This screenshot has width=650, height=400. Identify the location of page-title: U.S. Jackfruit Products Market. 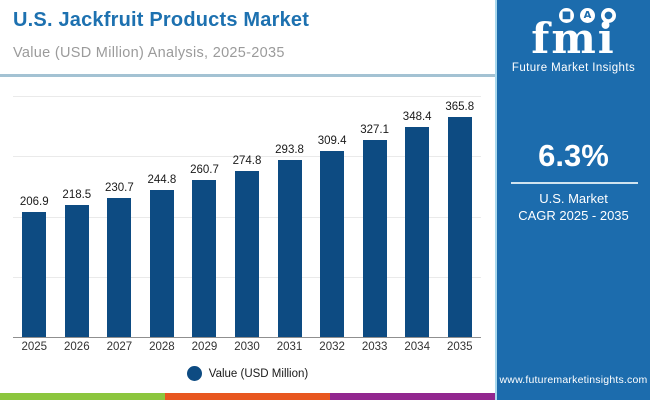
(161, 20).